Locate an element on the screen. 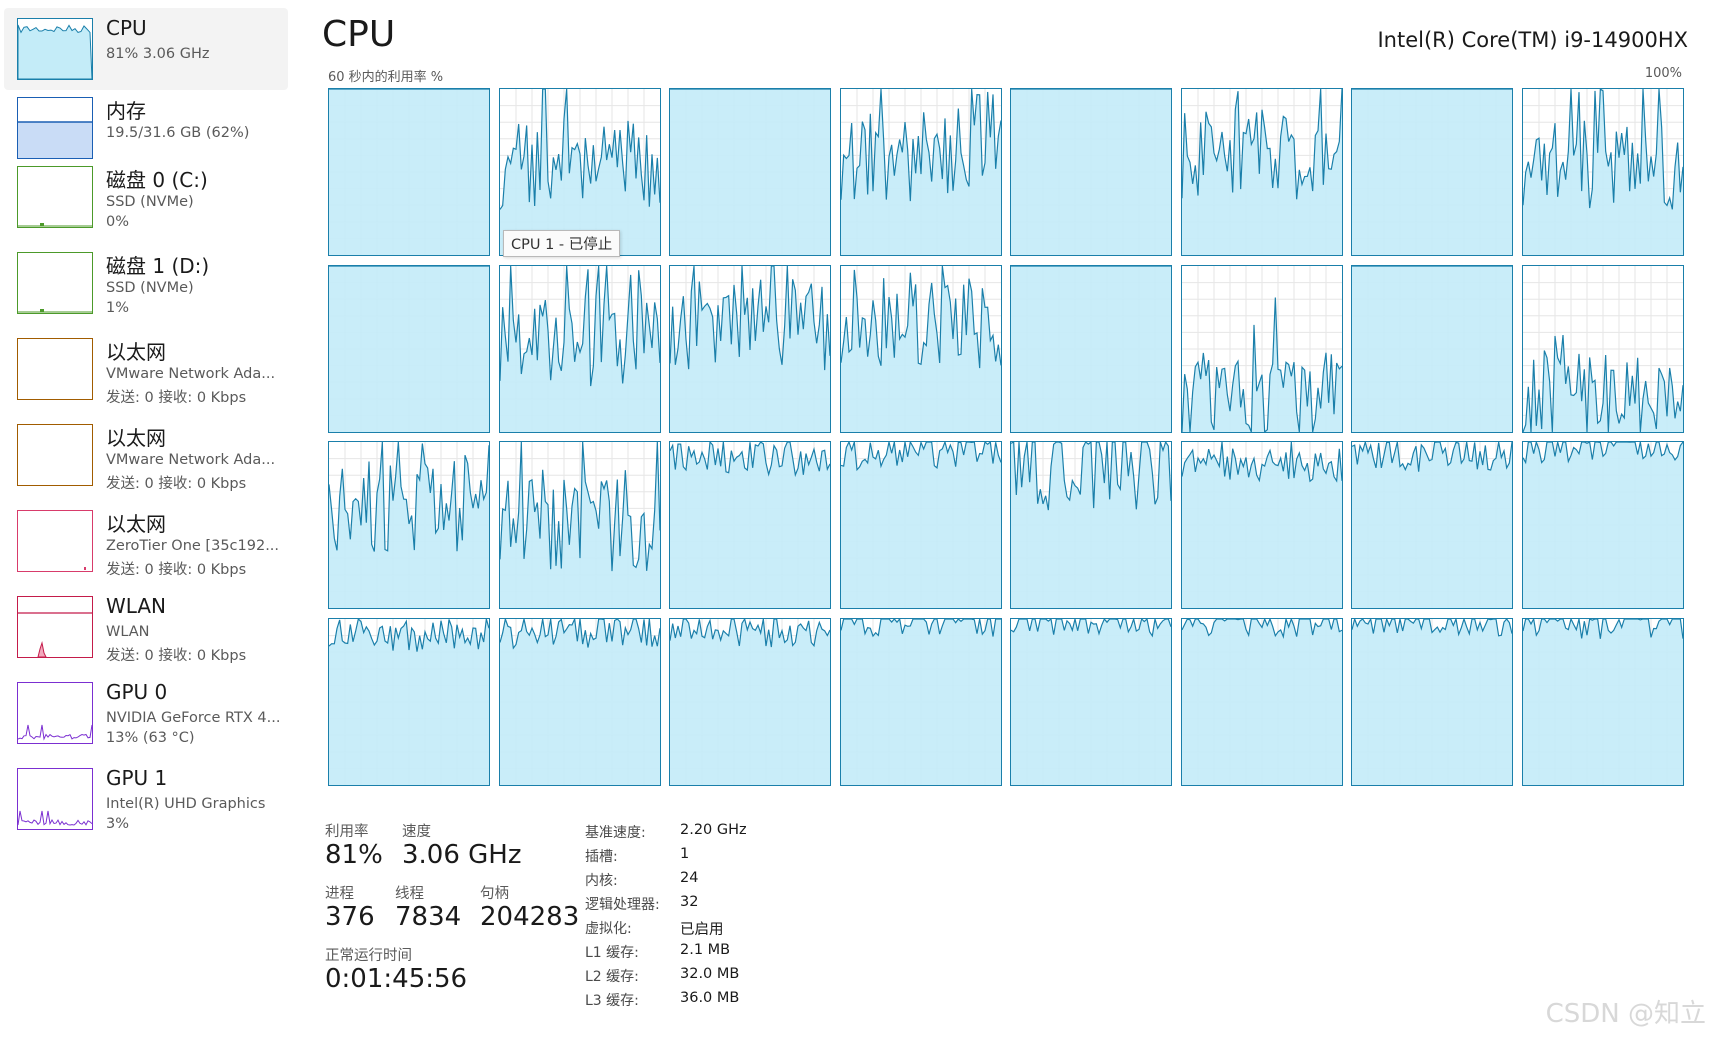  sidebar-item-memory: 内存 19.5/31.6 GB (62%) is located at coordinates (146, 128).